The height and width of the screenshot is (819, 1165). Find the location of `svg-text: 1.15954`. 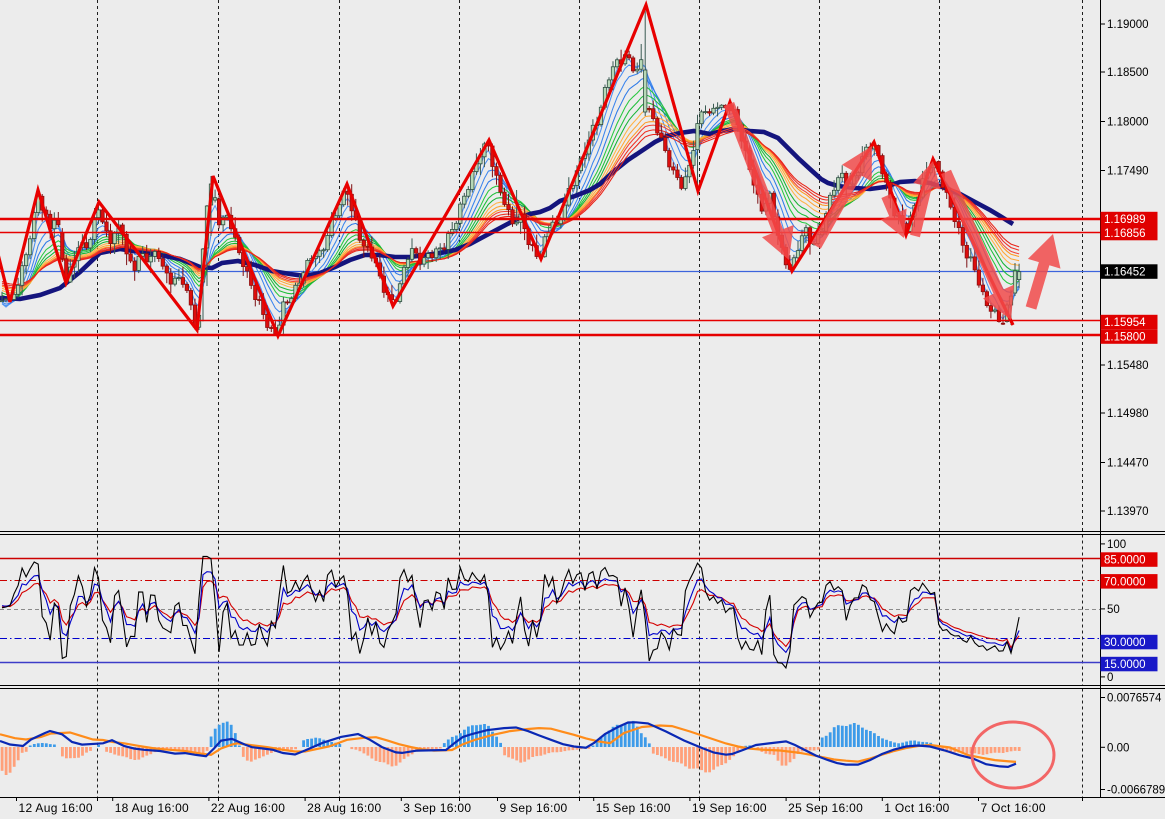

svg-text: 1.15954 is located at coordinates (1125, 323).